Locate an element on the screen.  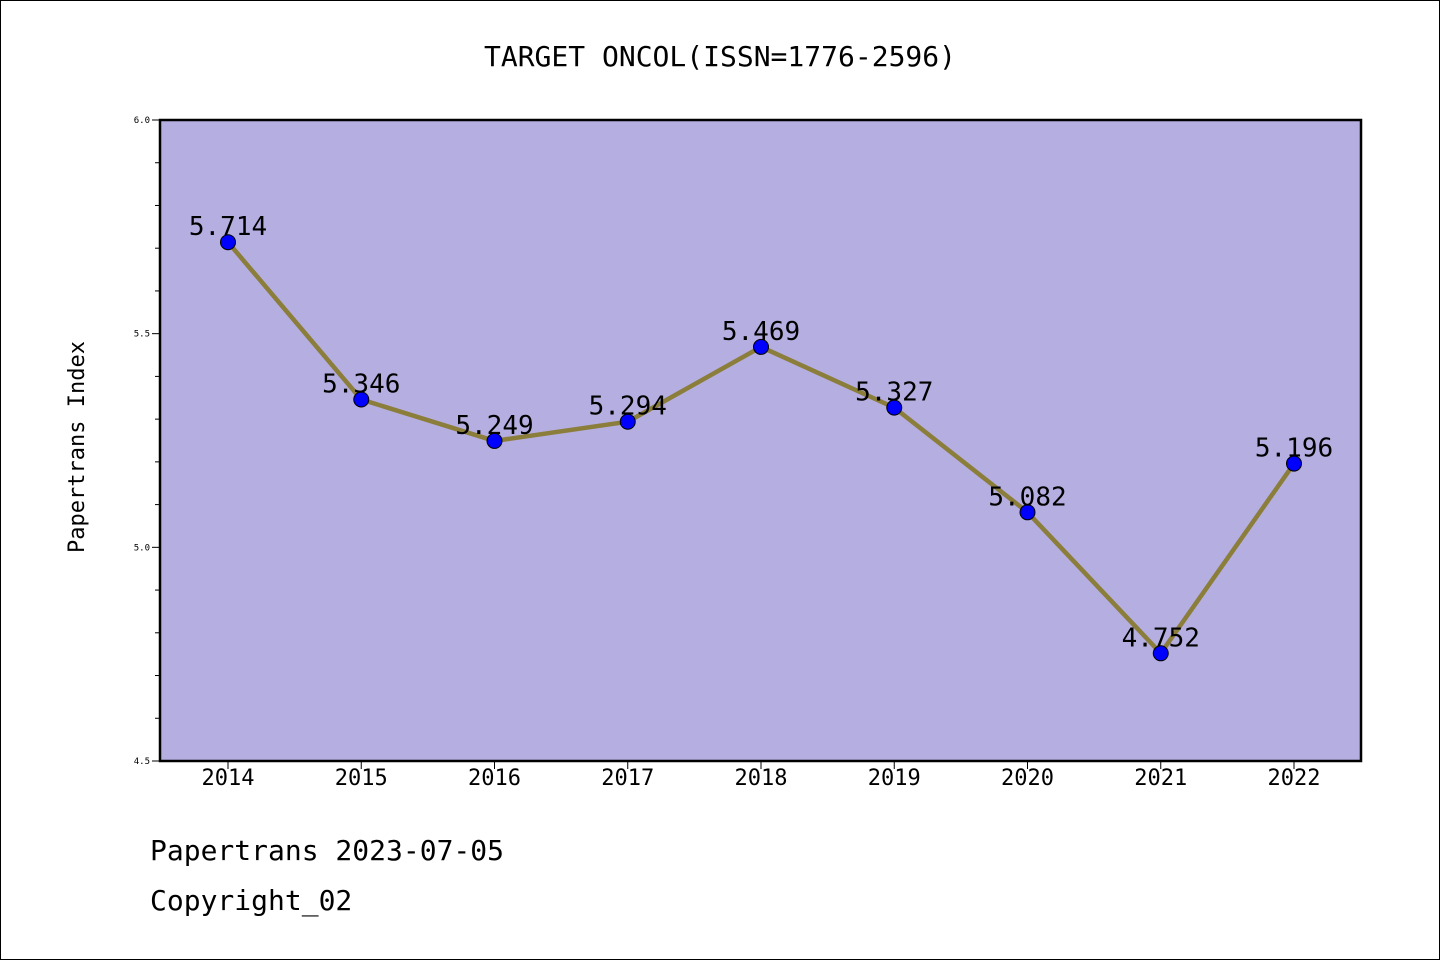
x-tick-label: 2017 is located at coordinates (627, 778).